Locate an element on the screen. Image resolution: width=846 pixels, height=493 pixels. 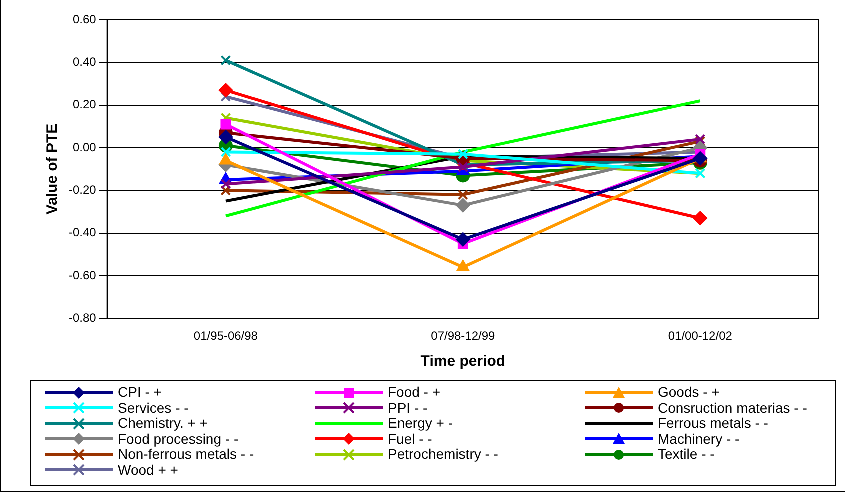
y-tick-label: -0.60 is located at coordinates (82, 275).